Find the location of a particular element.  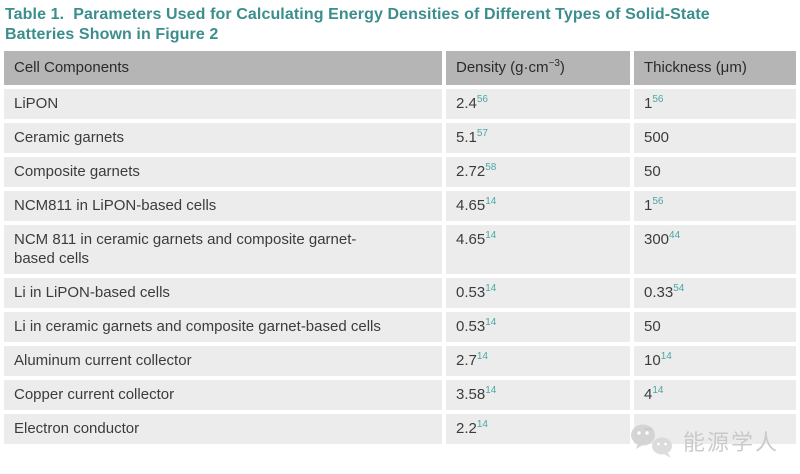

thickness-cell: 0.3354 is located at coordinates (715, 293).